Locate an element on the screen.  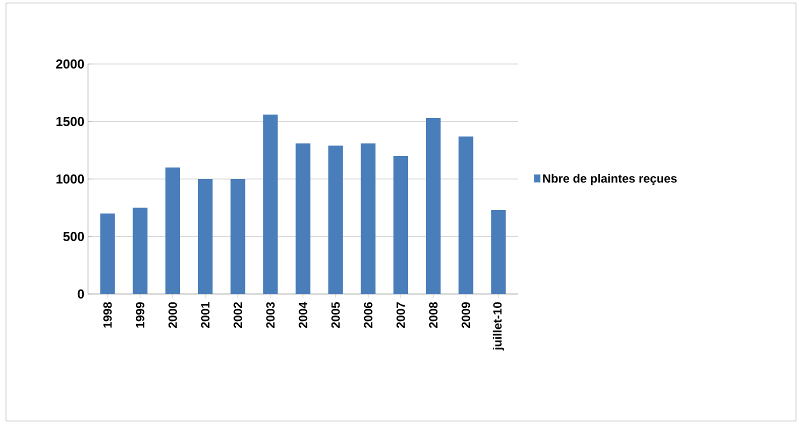
y-tick-label: 2000 is located at coordinates (70, 64).